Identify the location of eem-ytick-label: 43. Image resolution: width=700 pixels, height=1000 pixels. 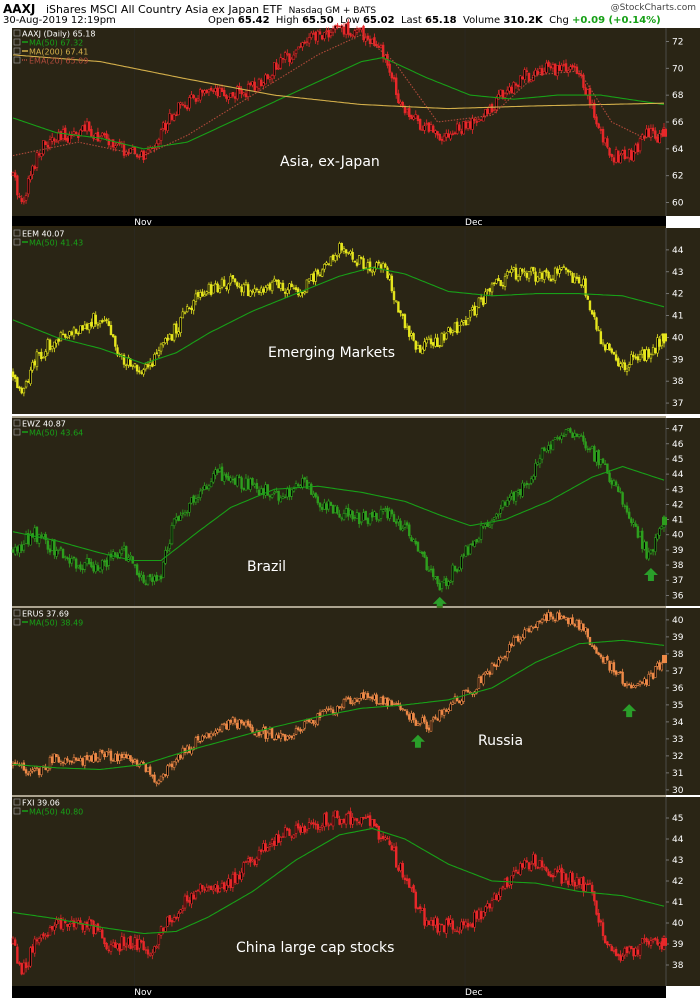
(677, 273).